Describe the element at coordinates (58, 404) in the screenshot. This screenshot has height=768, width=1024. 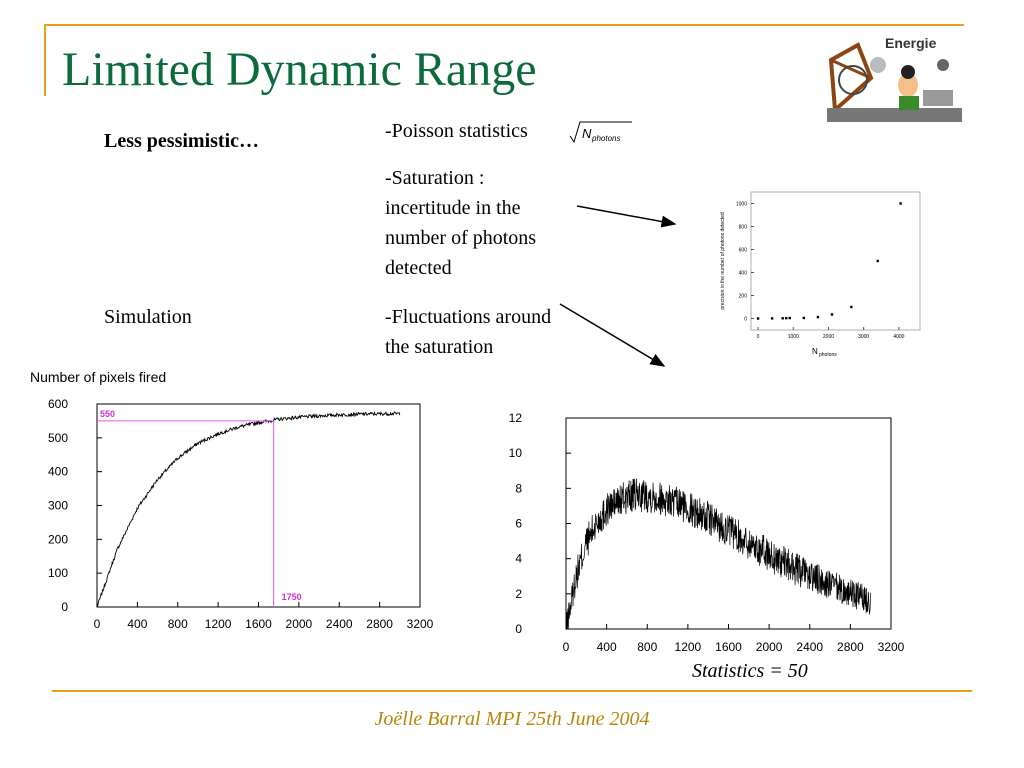
I see `chart1-ytick-label: 600` at that location.